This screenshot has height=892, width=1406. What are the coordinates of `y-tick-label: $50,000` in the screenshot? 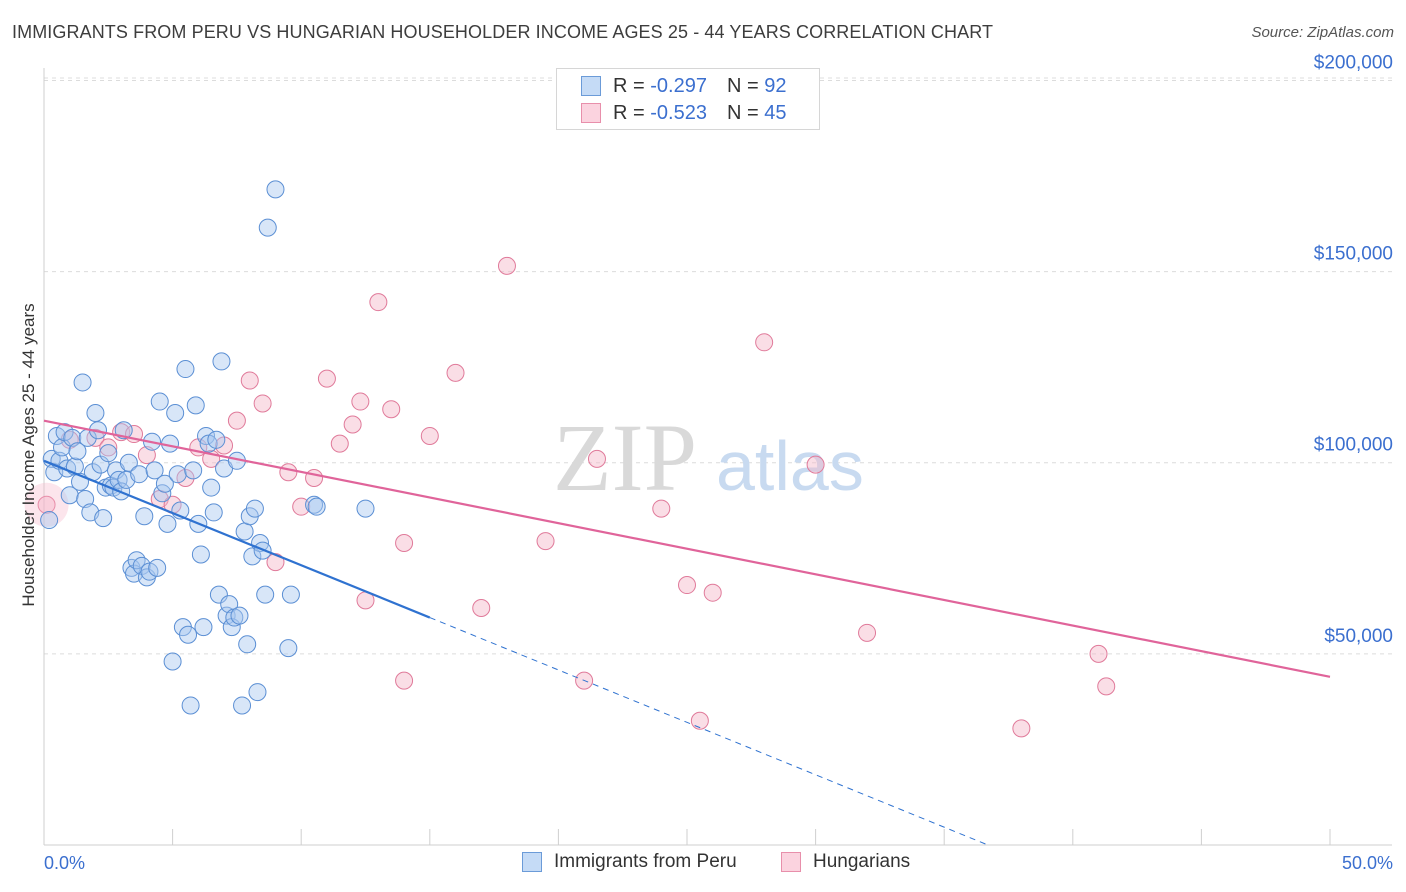 It's located at (1358, 636).